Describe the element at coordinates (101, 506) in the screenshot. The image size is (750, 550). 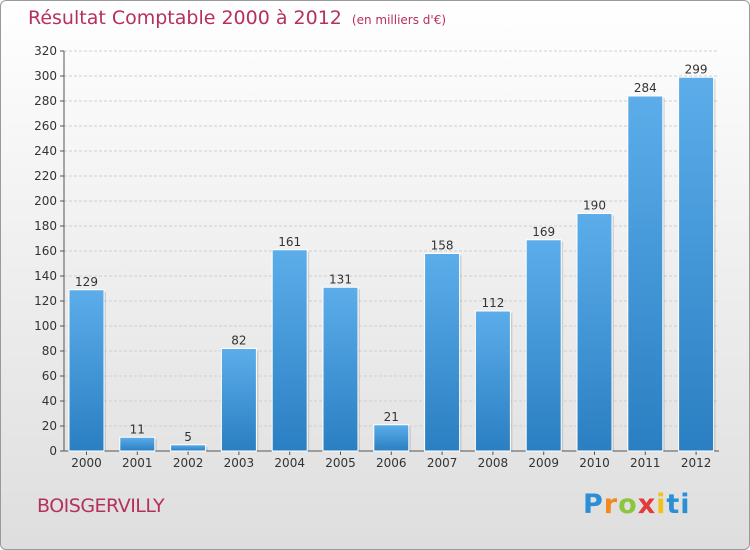
I see `town-name: BOISGERVILLY` at that location.